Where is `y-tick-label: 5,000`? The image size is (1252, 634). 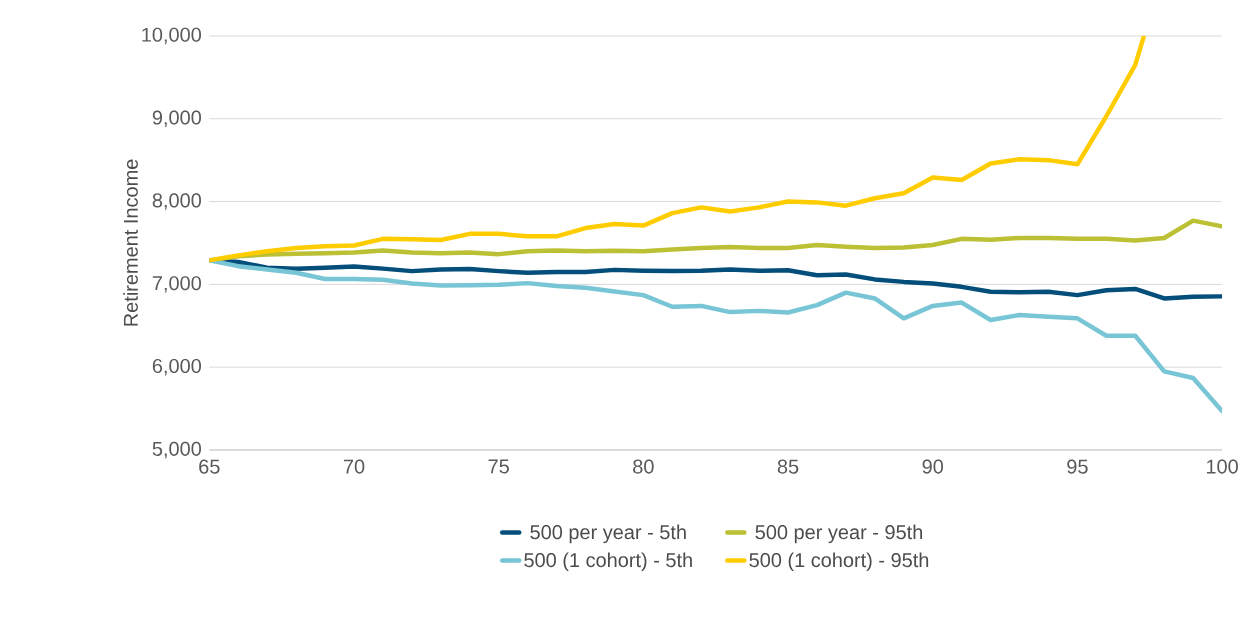 y-tick-label: 5,000 is located at coordinates (177, 450).